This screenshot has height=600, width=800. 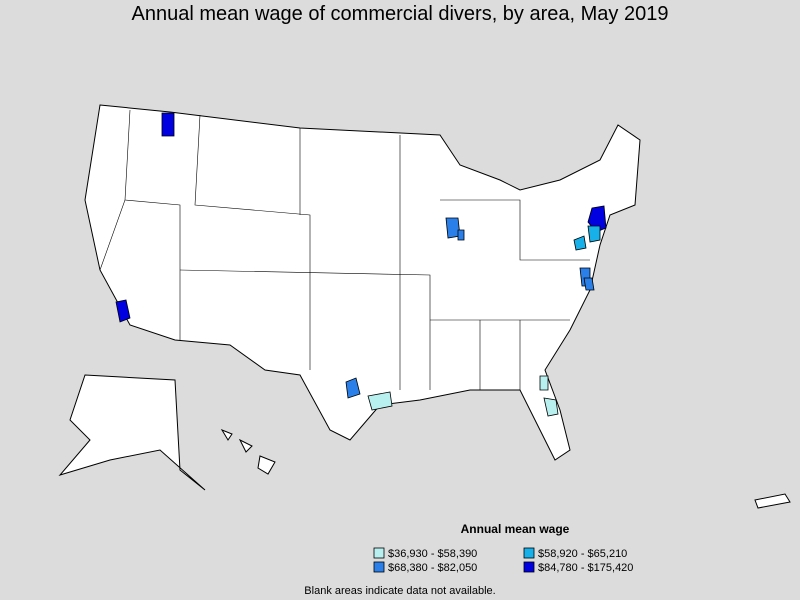 I want to click on legend-label: $36,930 - $58,390, so click(x=432, y=554).